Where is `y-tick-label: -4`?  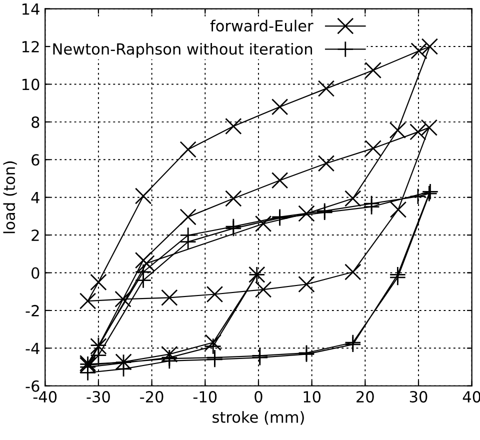 y-tick-label: -4 is located at coordinates (33, 348).